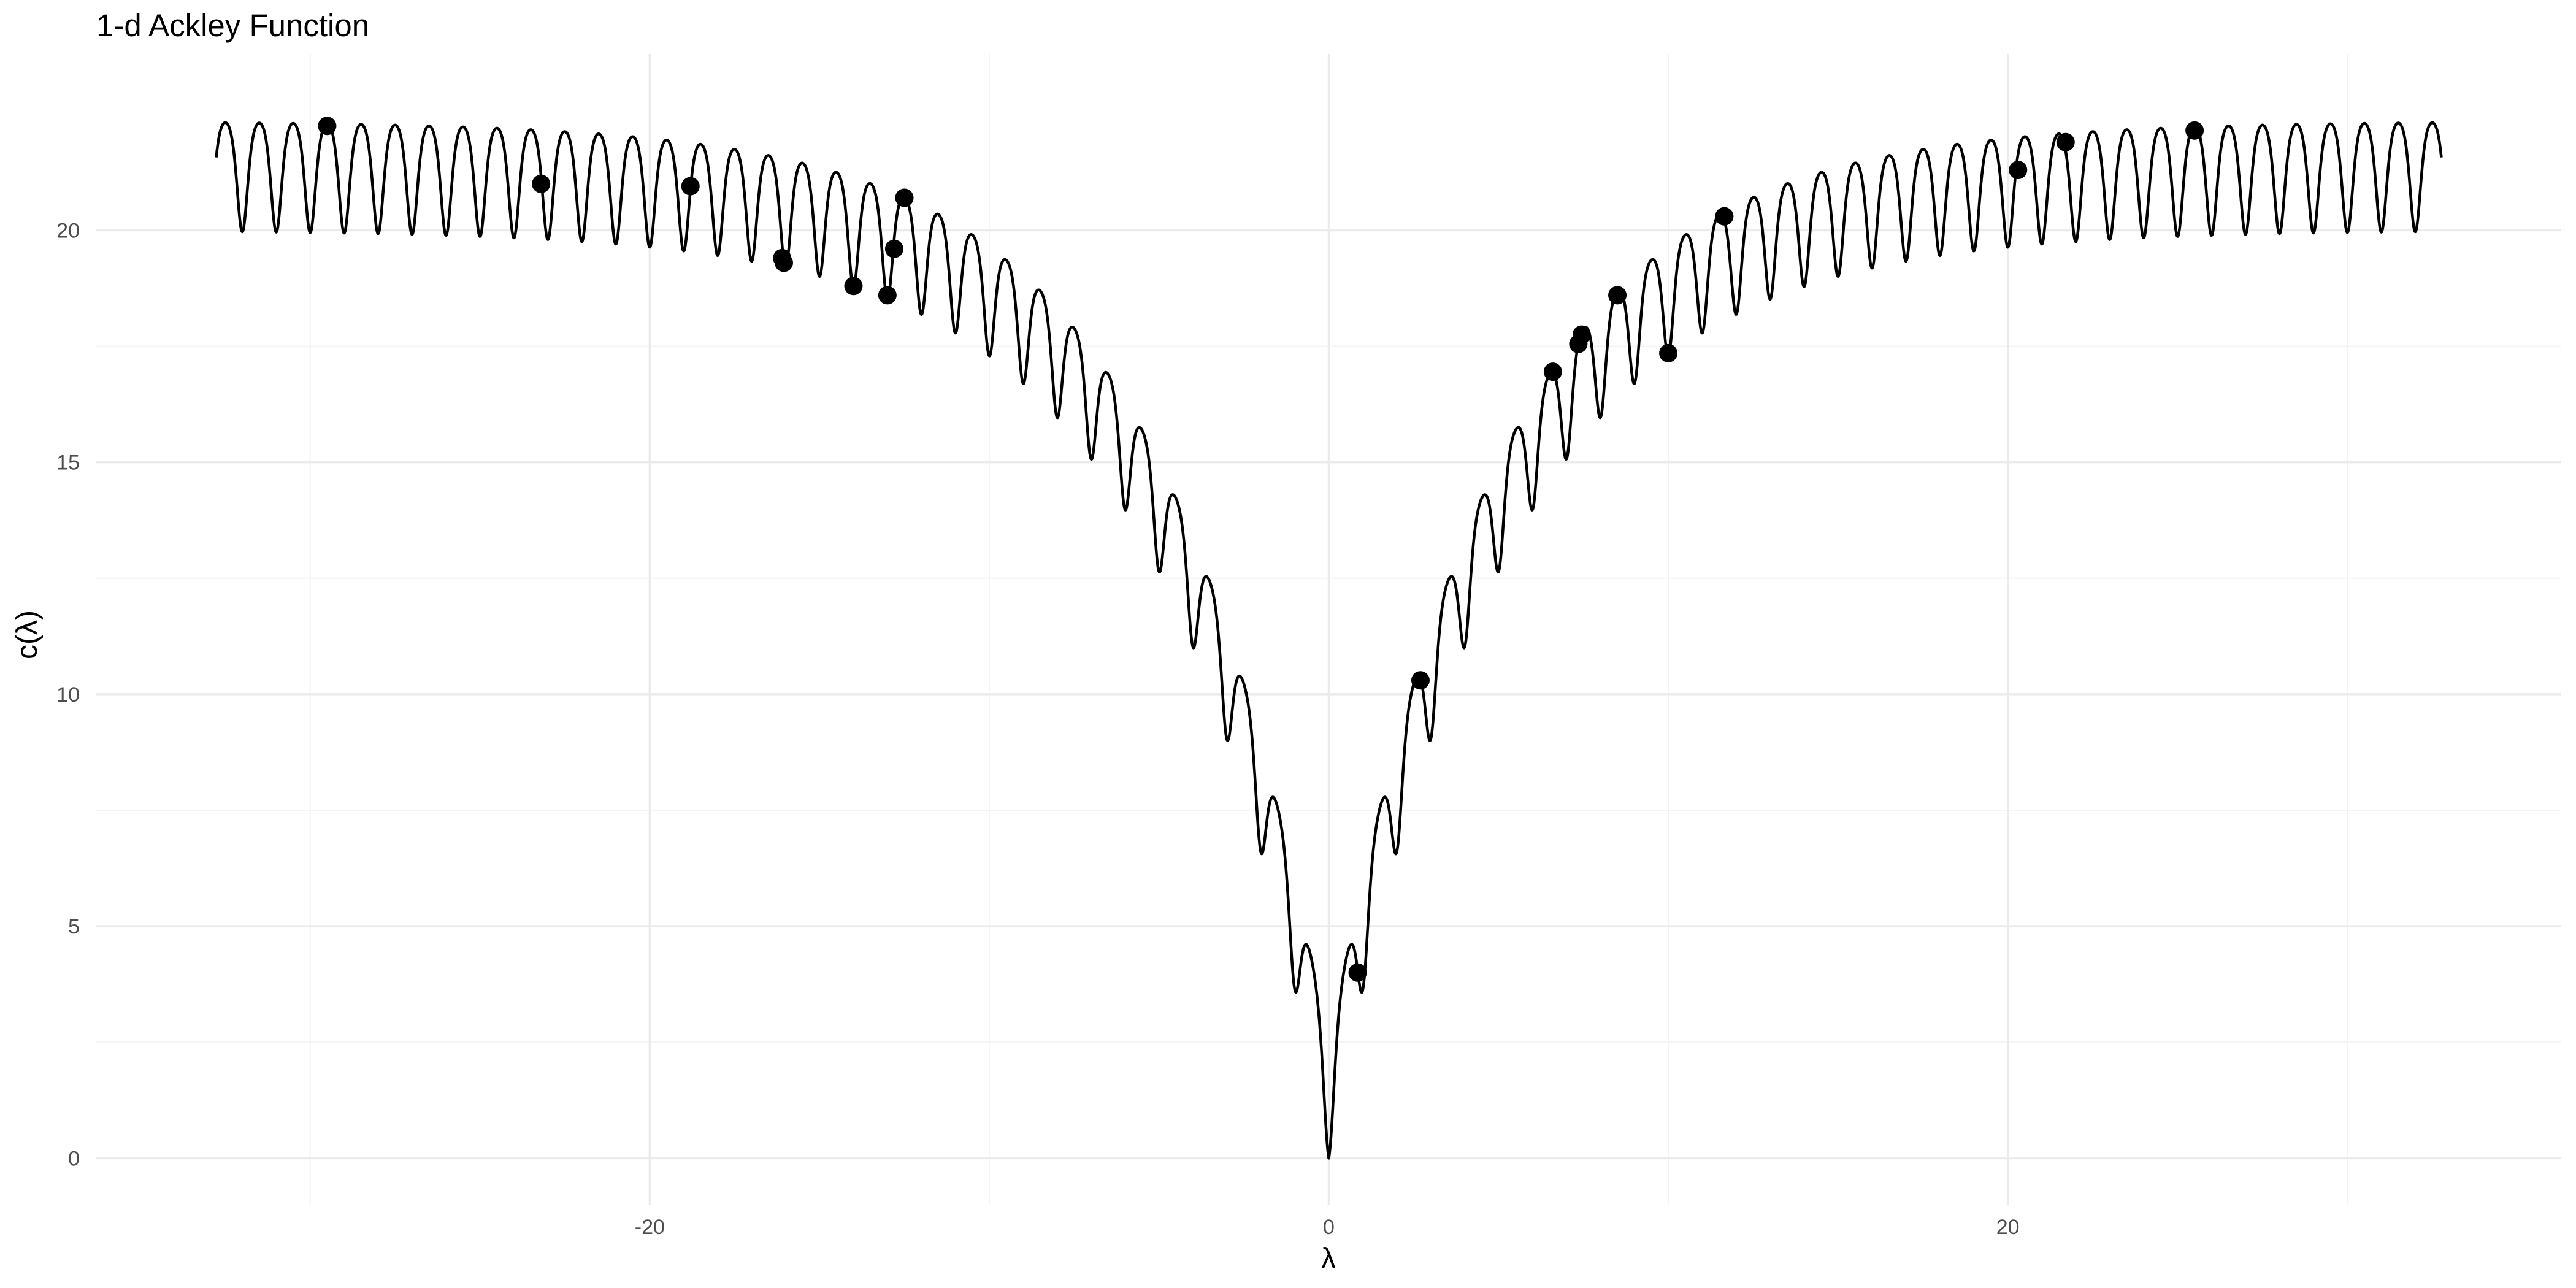 The width and height of the screenshot is (2576, 1288). Describe the element at coordinates (27, 634) in the screenshot. I see `y-axis-title: c(λ)` at that location.